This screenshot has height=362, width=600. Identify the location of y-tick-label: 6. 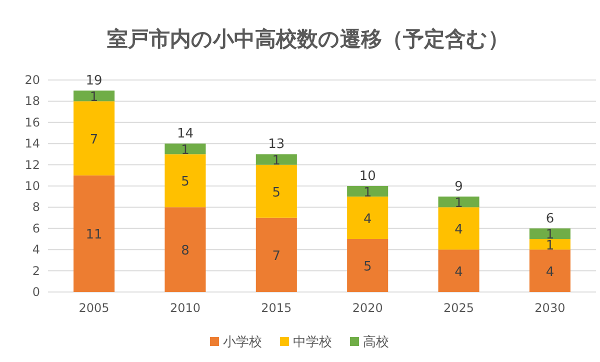
(36, 228).